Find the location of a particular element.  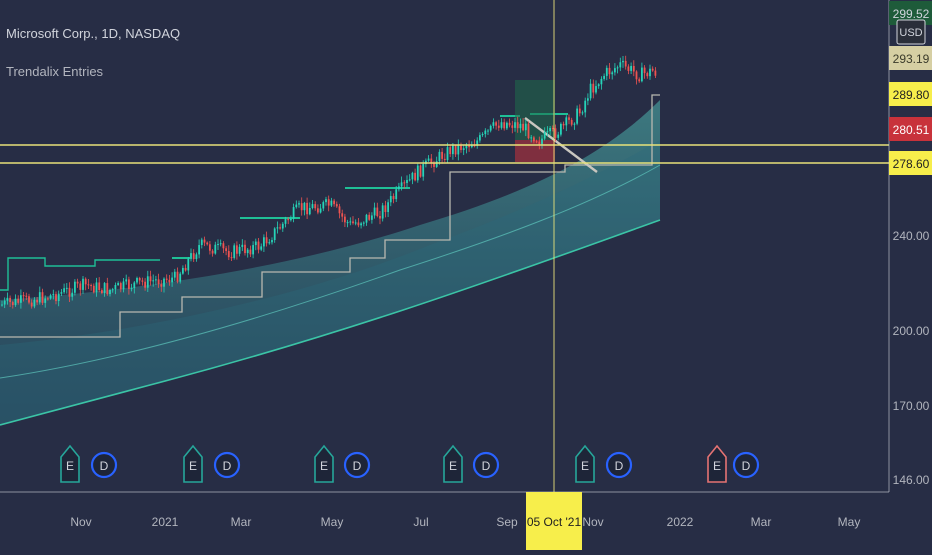

price-badge-label: 299.52 is located at coordinates (911, 14).